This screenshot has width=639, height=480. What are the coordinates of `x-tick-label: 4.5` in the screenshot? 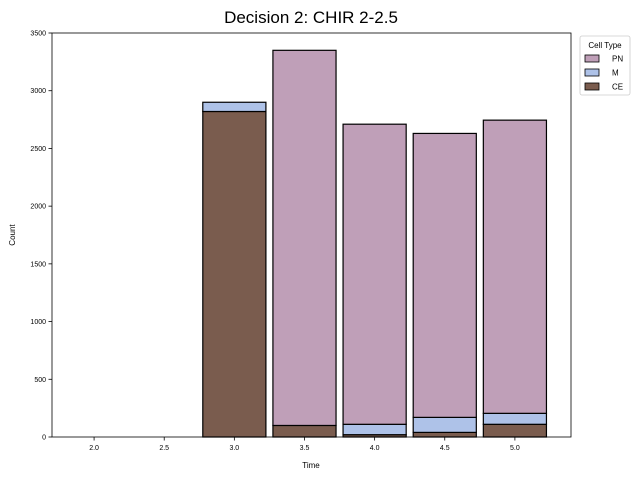 It's located at (445, 448).